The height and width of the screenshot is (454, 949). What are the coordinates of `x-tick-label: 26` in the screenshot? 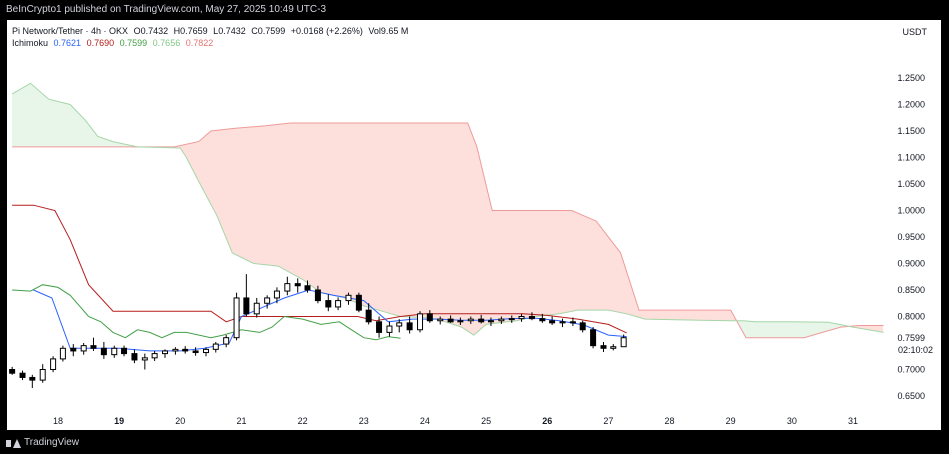 It's located at (547, 421).